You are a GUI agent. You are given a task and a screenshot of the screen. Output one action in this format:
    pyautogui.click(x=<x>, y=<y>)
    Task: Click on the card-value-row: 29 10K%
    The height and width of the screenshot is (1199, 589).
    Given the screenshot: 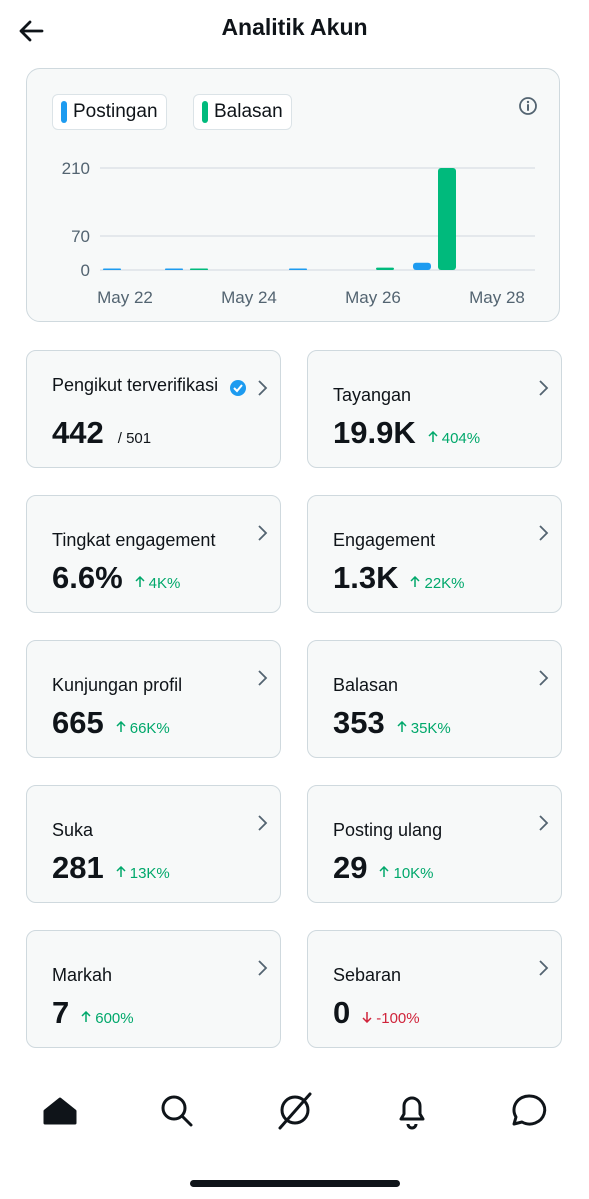 What is the action you would take?
    pyautogui.click(x=383, y=868)
    